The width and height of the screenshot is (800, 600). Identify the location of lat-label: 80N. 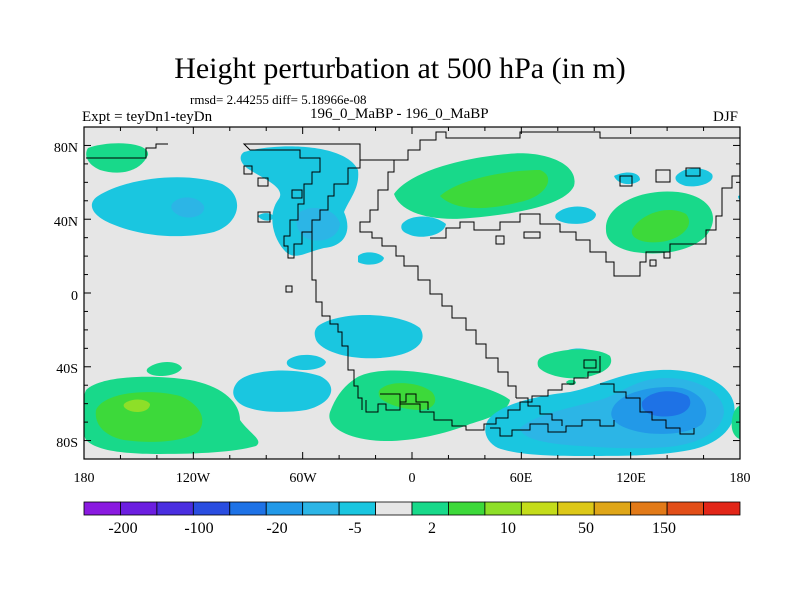
(66, 148).